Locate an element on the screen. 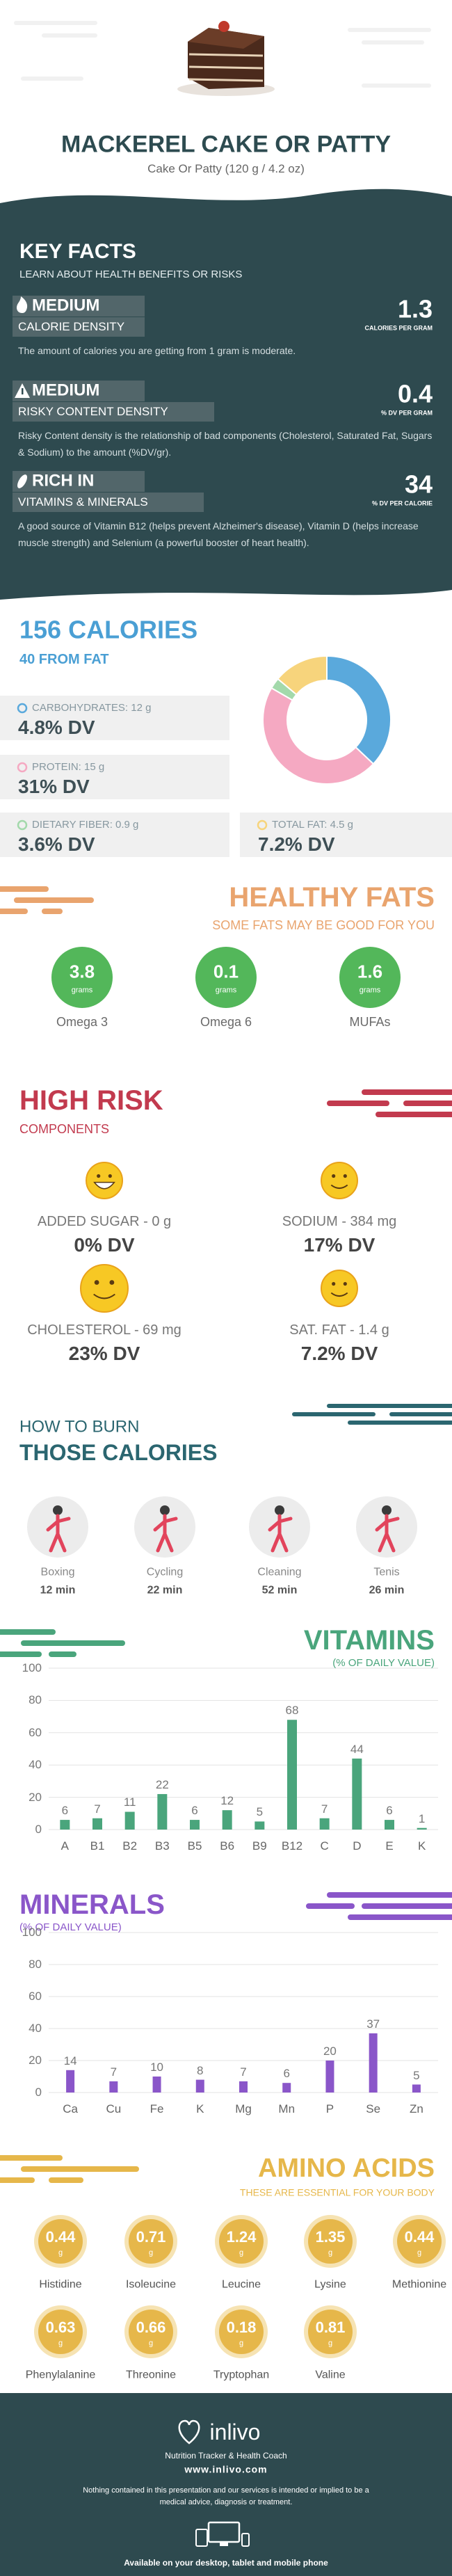 Image resolution: width=452 pixels, height=2576 pixels. risk-label: SAT. FAT - 1.4 g is located at coordinates (339, 1330).